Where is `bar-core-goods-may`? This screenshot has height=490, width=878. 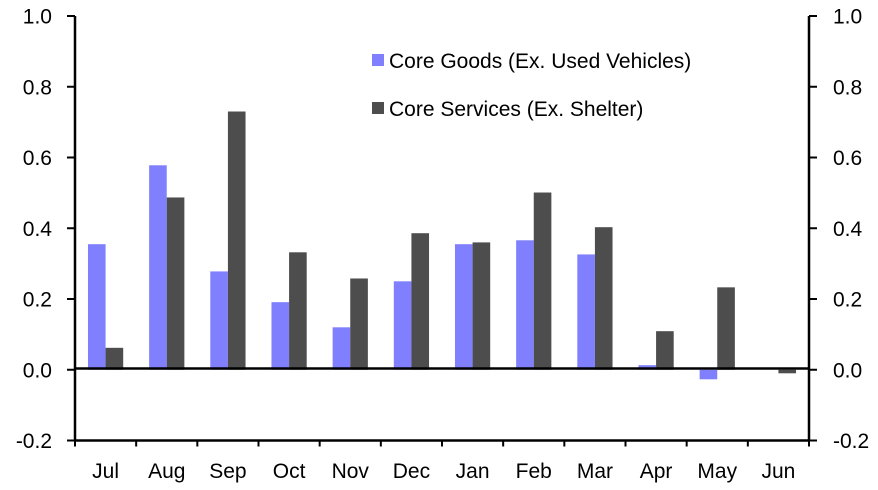 bar-core-goods-may is located at coordinates (708, 374).